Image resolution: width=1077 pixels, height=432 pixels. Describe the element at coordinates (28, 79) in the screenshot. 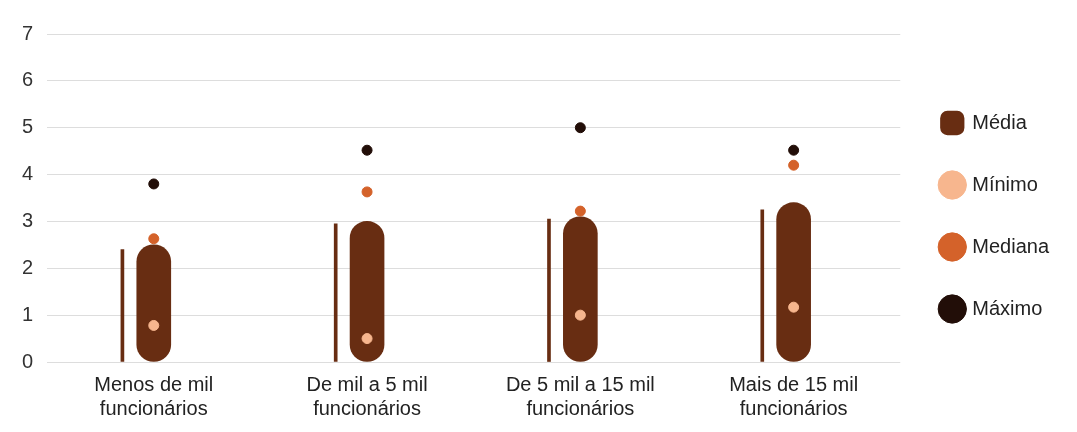

I see `y-tick-label: 6` at that location.